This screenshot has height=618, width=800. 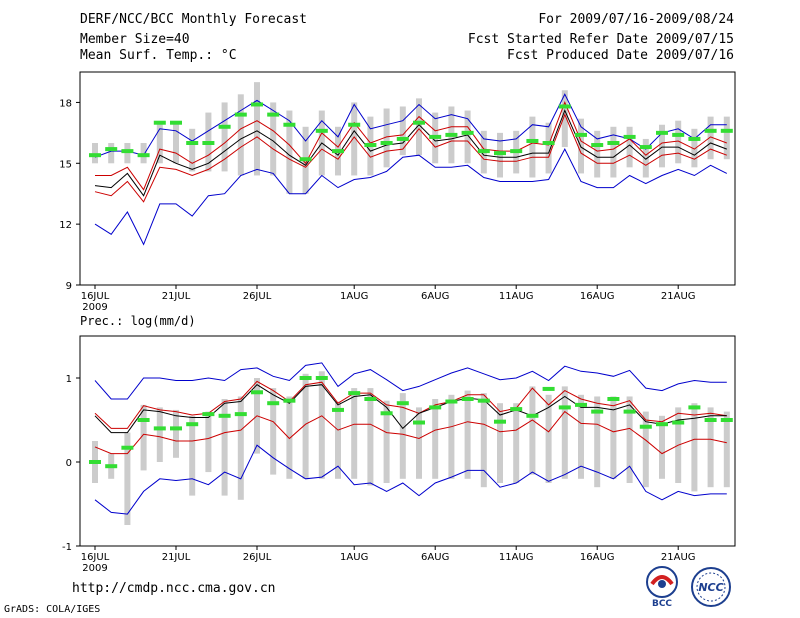 What do you see at coordinates (65, 103) in the screenshot?
I see `y-tick-label: 18` at bounding box center [65, 103].